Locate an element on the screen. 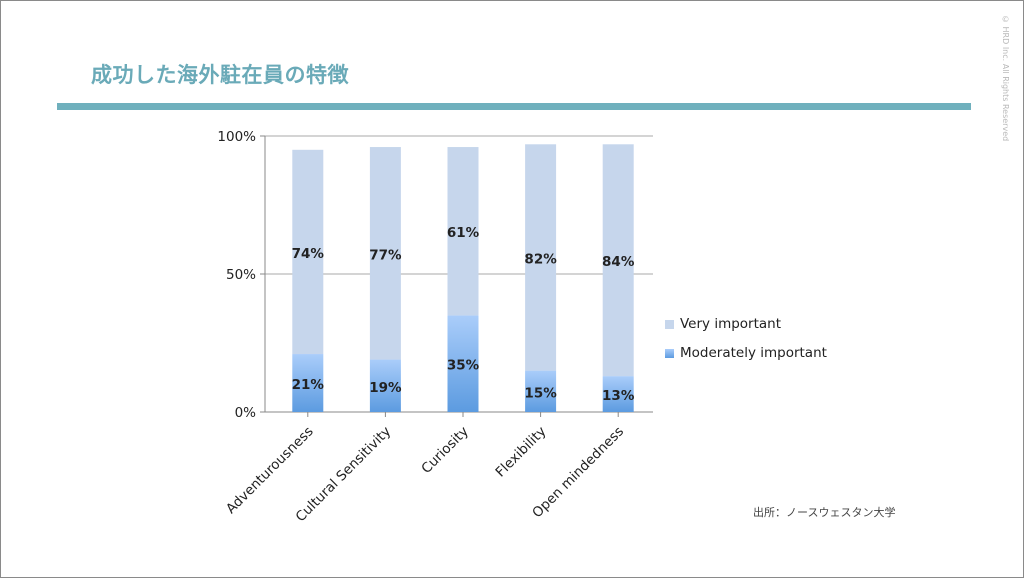 This screenshot has width=1024, height=578. data-label-very-important: 74% is located at coordinates (308, 254).